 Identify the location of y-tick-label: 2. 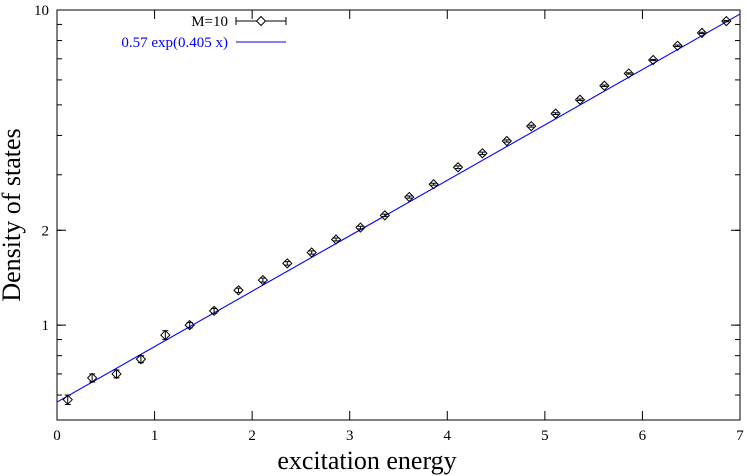
(46, 231).